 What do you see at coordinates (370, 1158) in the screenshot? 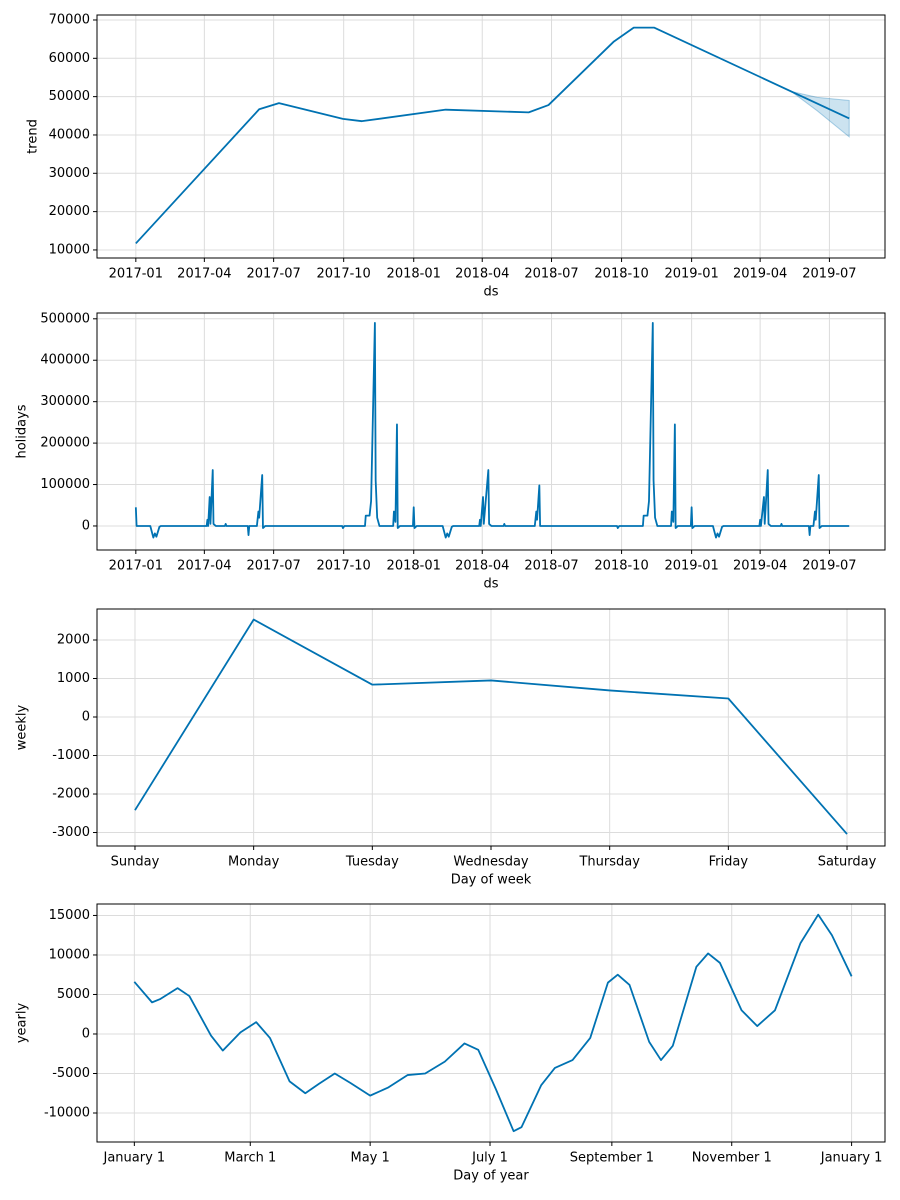
I see `x-tick-label: May 1` at bounding box center [370, 1158].